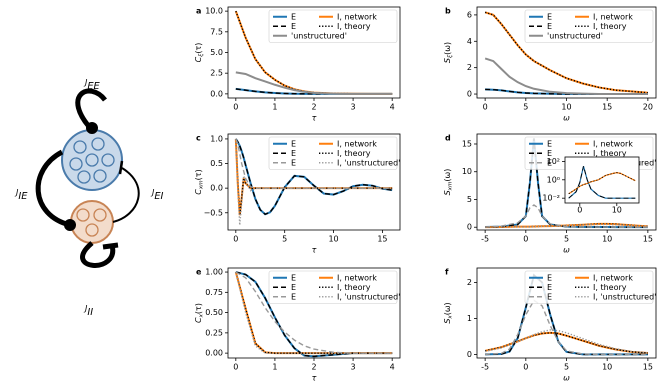 Image resolution: width=664 pixels, height=387 pixels. I want to click on y-tick-label: 10⁻², so click(551, 198).